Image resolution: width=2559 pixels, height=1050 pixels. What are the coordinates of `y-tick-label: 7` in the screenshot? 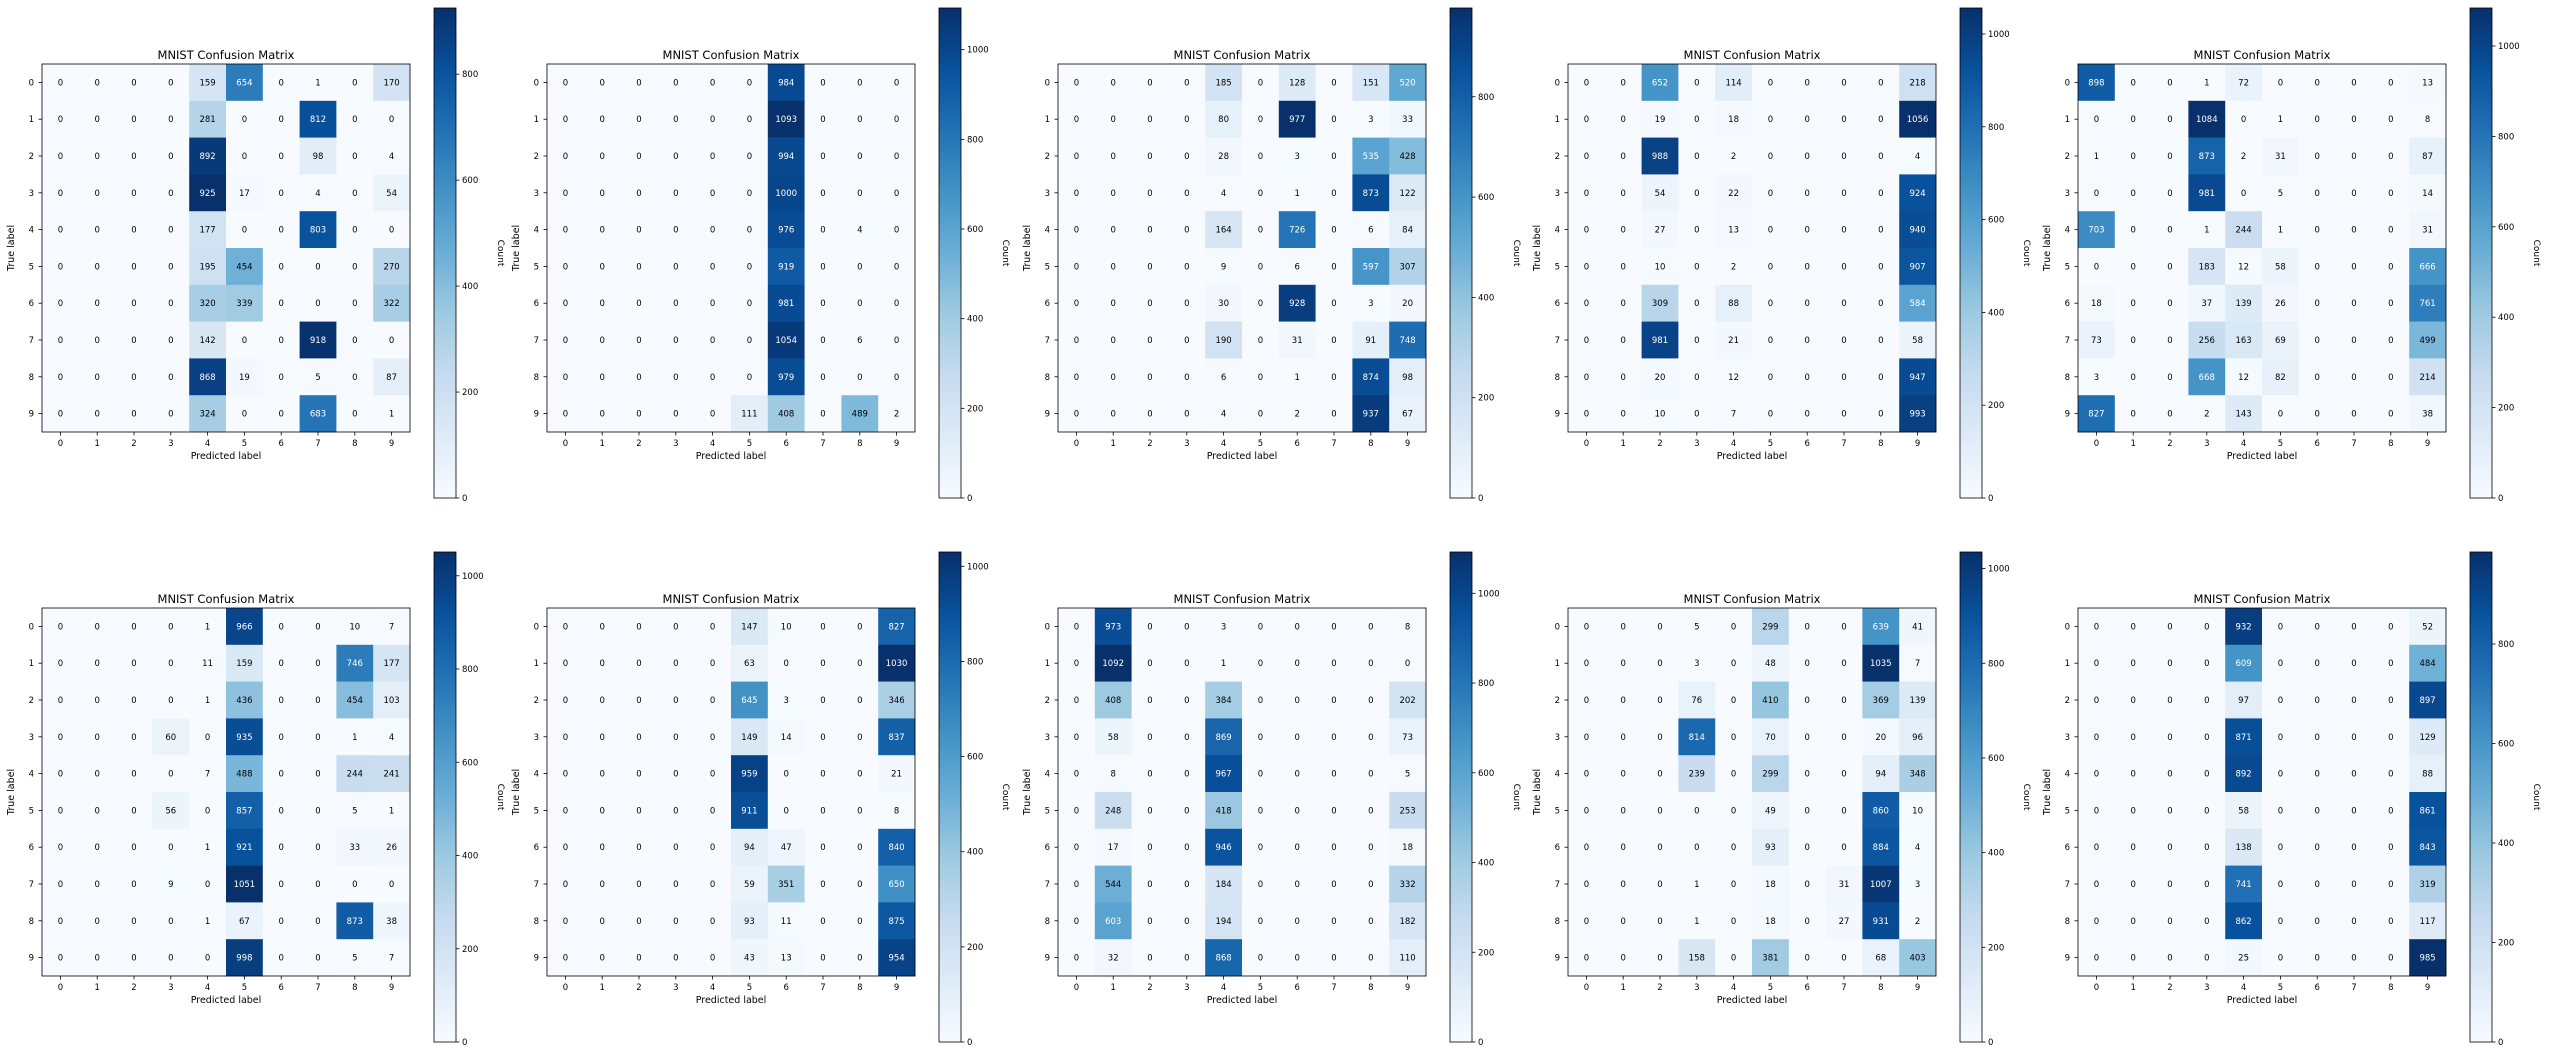 It's located at (1047, 341).